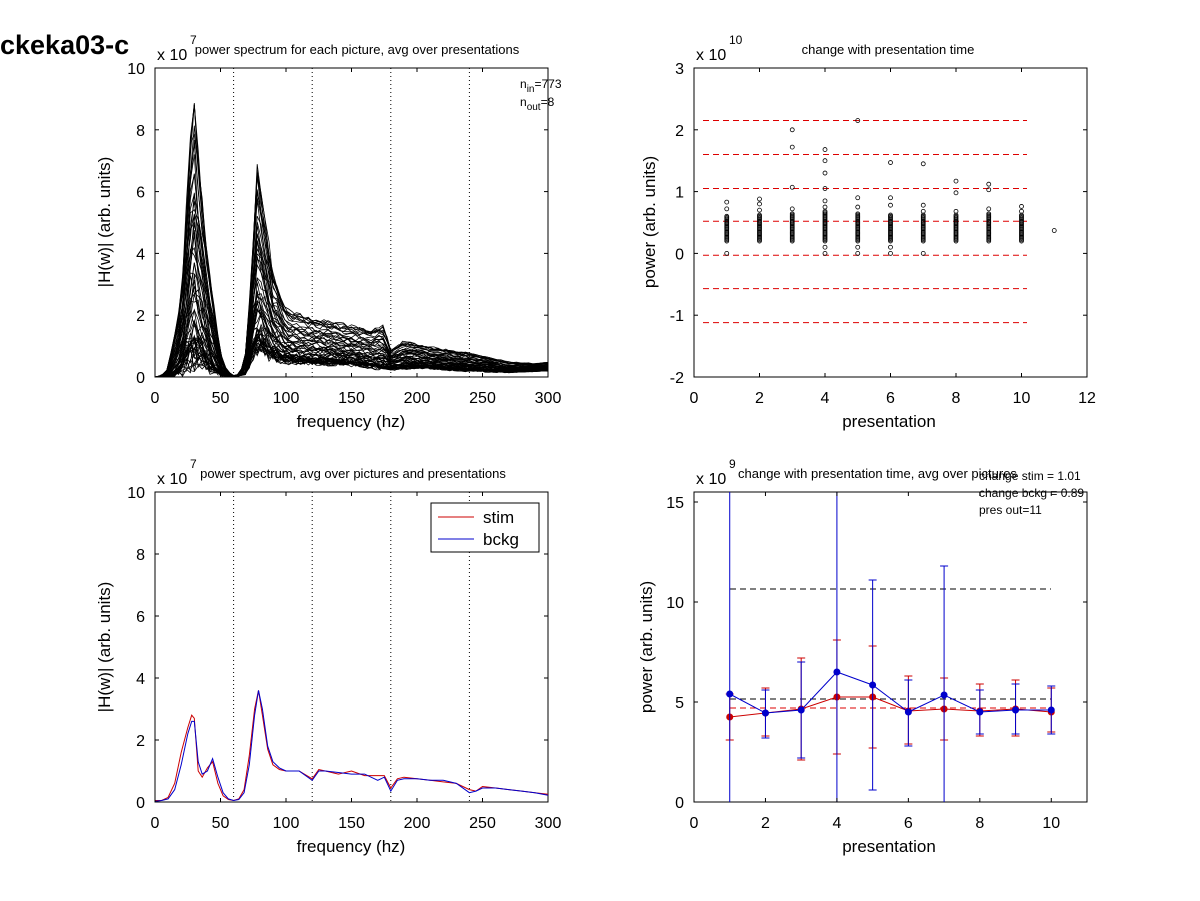  I want to click on y-tick-label: 10, so click(136, 493).